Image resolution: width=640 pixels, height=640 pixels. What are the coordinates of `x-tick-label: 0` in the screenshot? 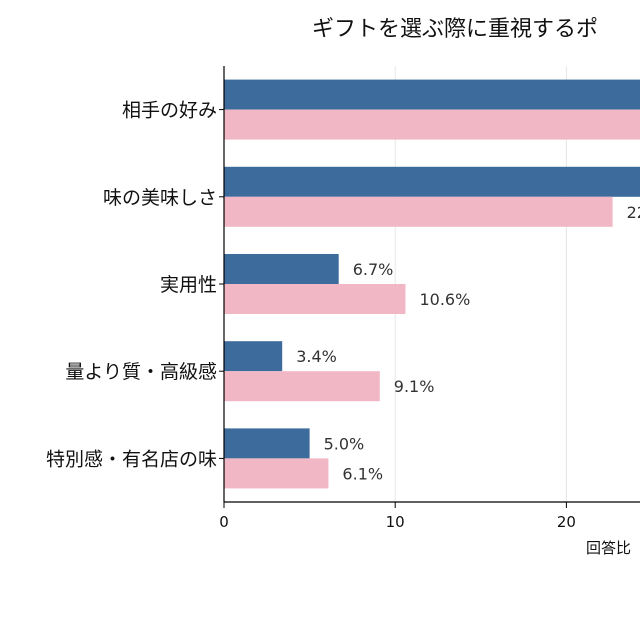 It's located at (224, 522).